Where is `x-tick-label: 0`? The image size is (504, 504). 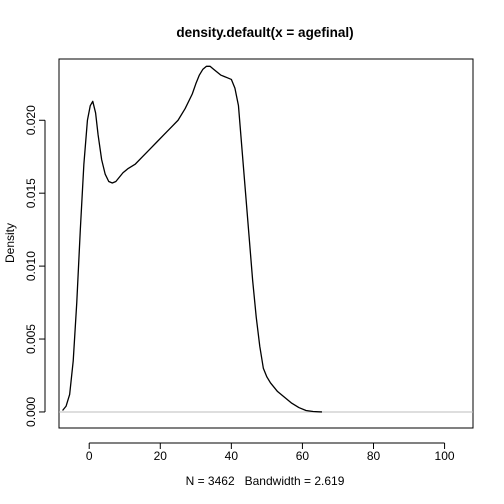
x-tick-label: 0 is located at coordinates (89, 456).